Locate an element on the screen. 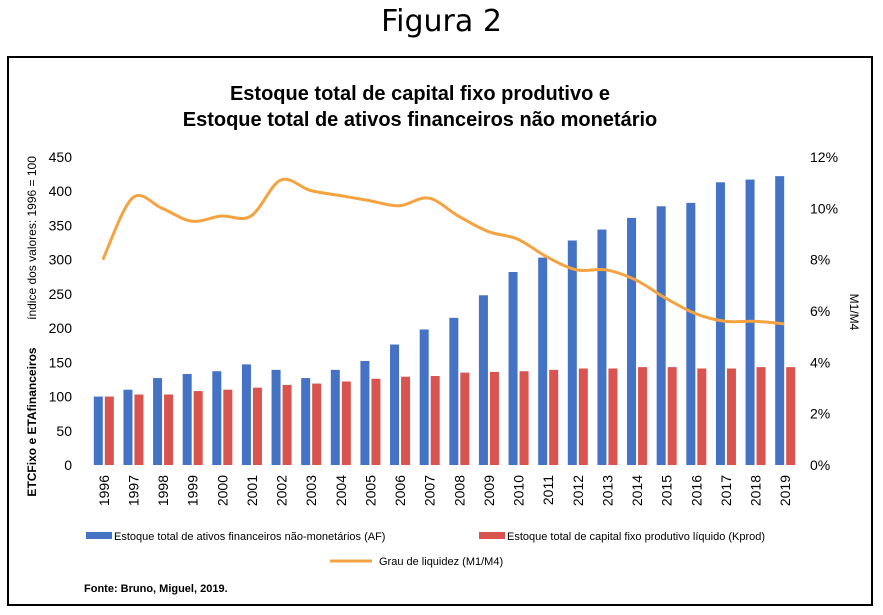 This screenshot has width=883, height=615. x-tick-label: 1996 is located at coordinates (104, 490).